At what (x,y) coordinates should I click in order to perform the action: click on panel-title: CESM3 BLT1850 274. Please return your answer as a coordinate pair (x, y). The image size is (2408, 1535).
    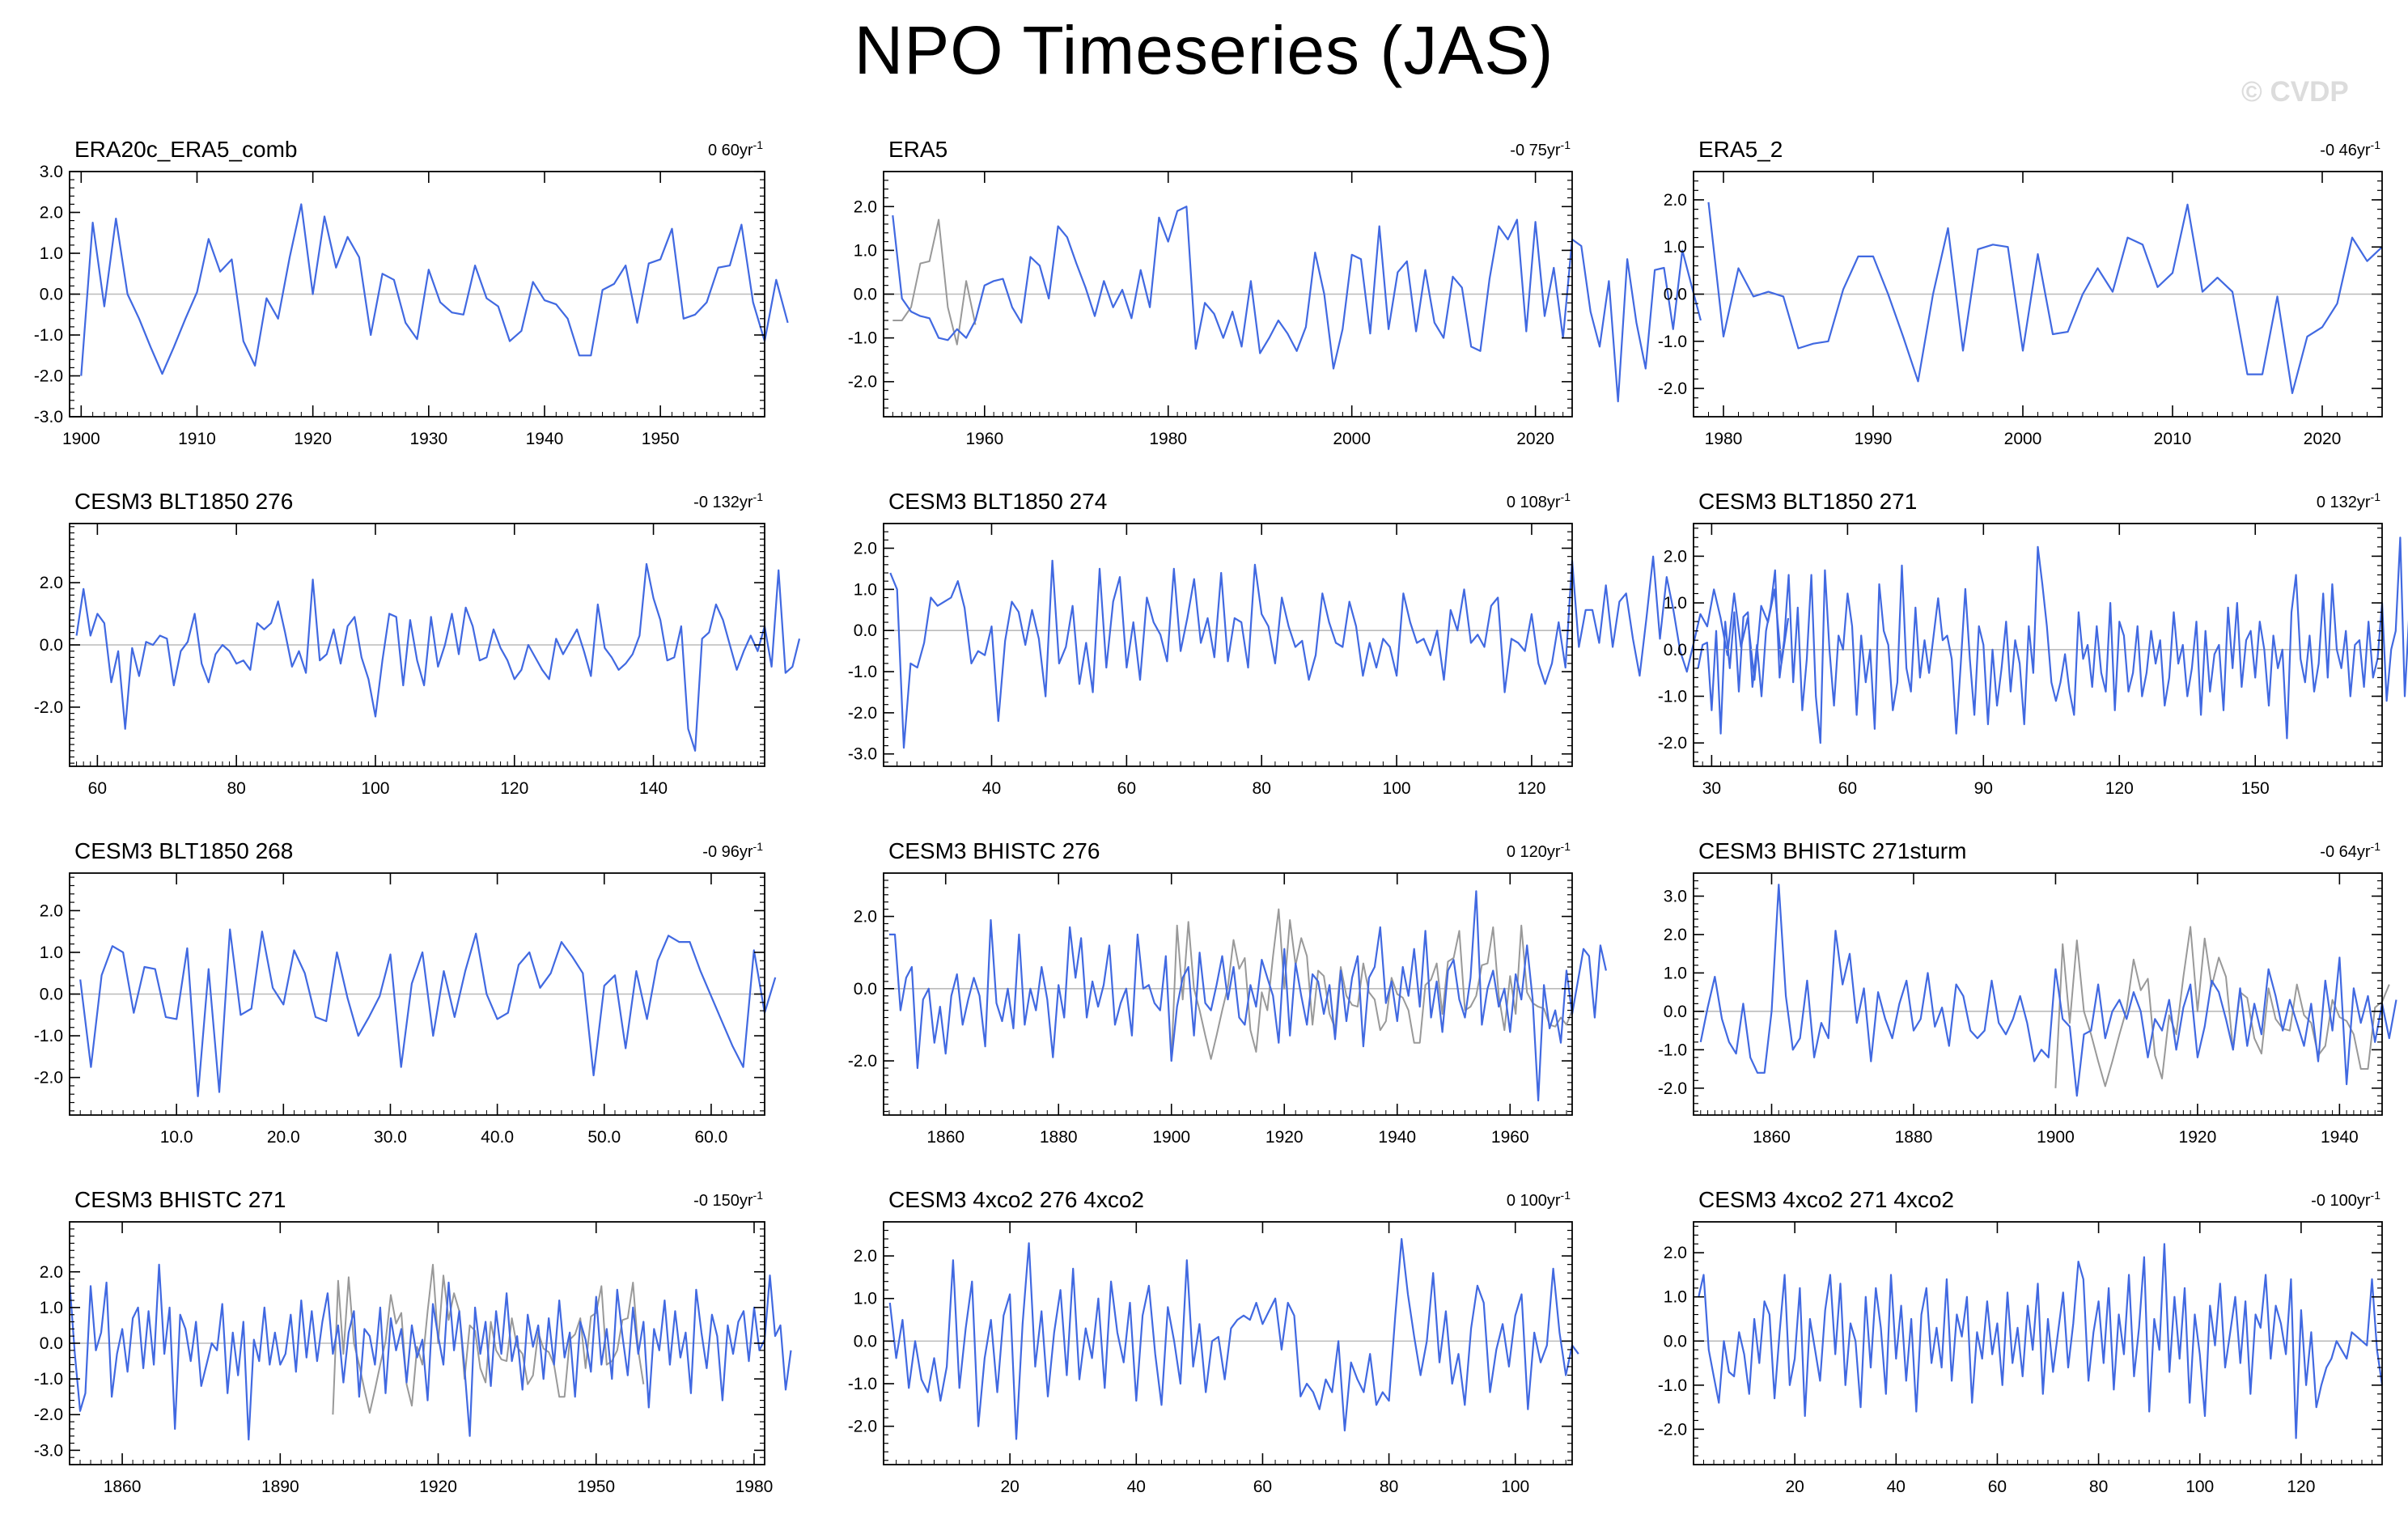
    Looking at the image, I should click on (997, 501).